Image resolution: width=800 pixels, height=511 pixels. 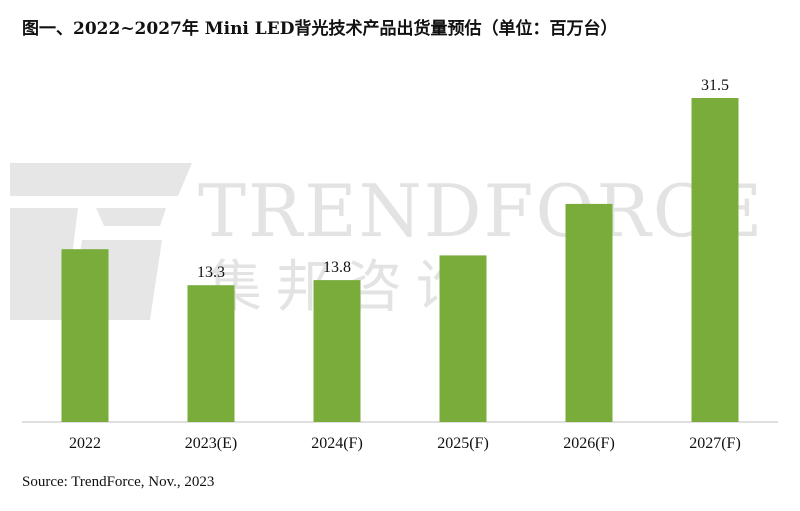 I want to click on bar-2023(E), so click(x=211, y=353).